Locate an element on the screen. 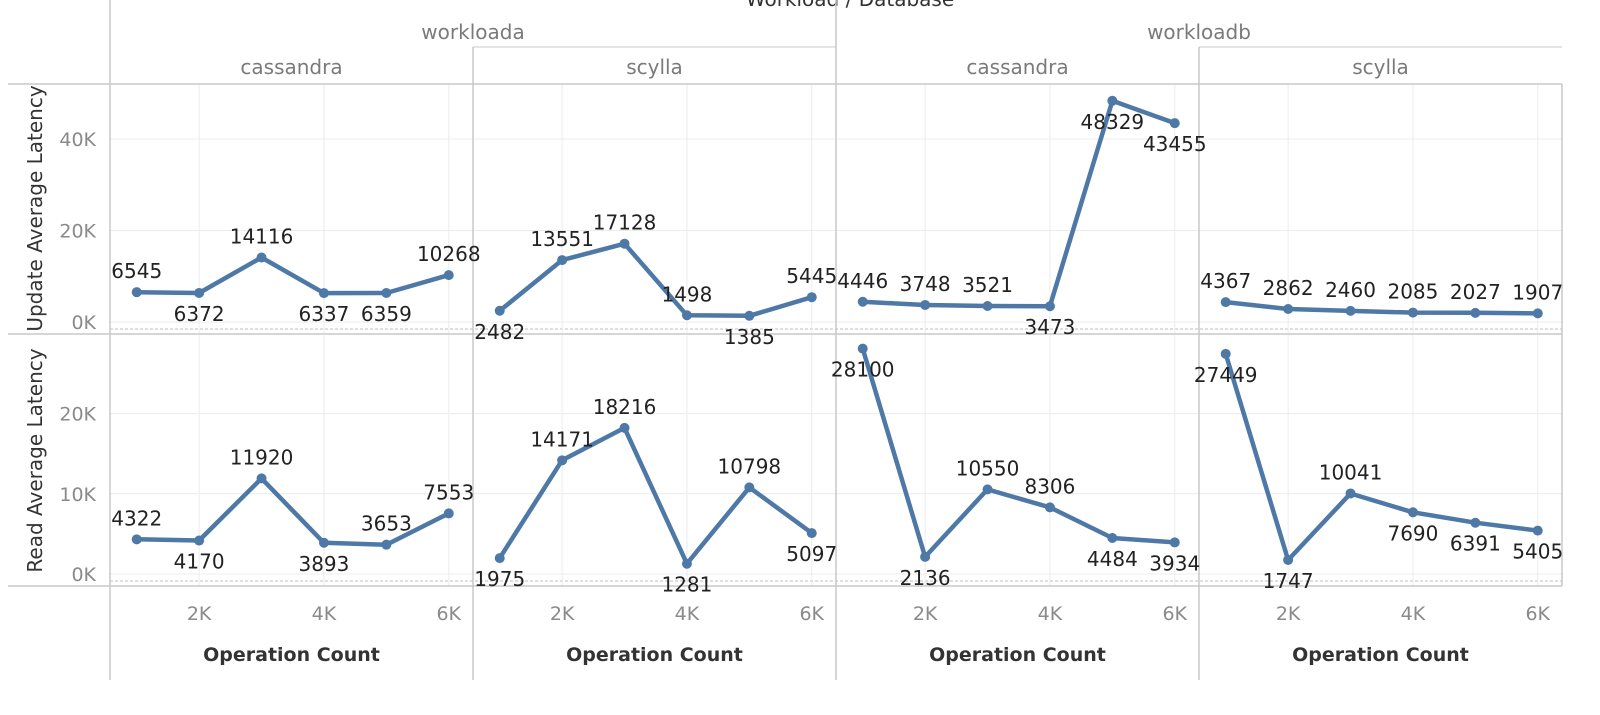  data-label: 8306 is located at coordinates (1049, 486).